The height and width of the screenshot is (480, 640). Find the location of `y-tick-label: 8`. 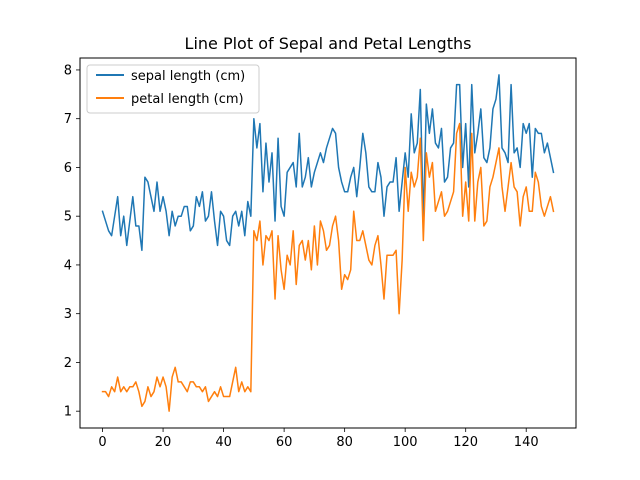

y-tick-label: 8 is located at coordinates (68, 70).